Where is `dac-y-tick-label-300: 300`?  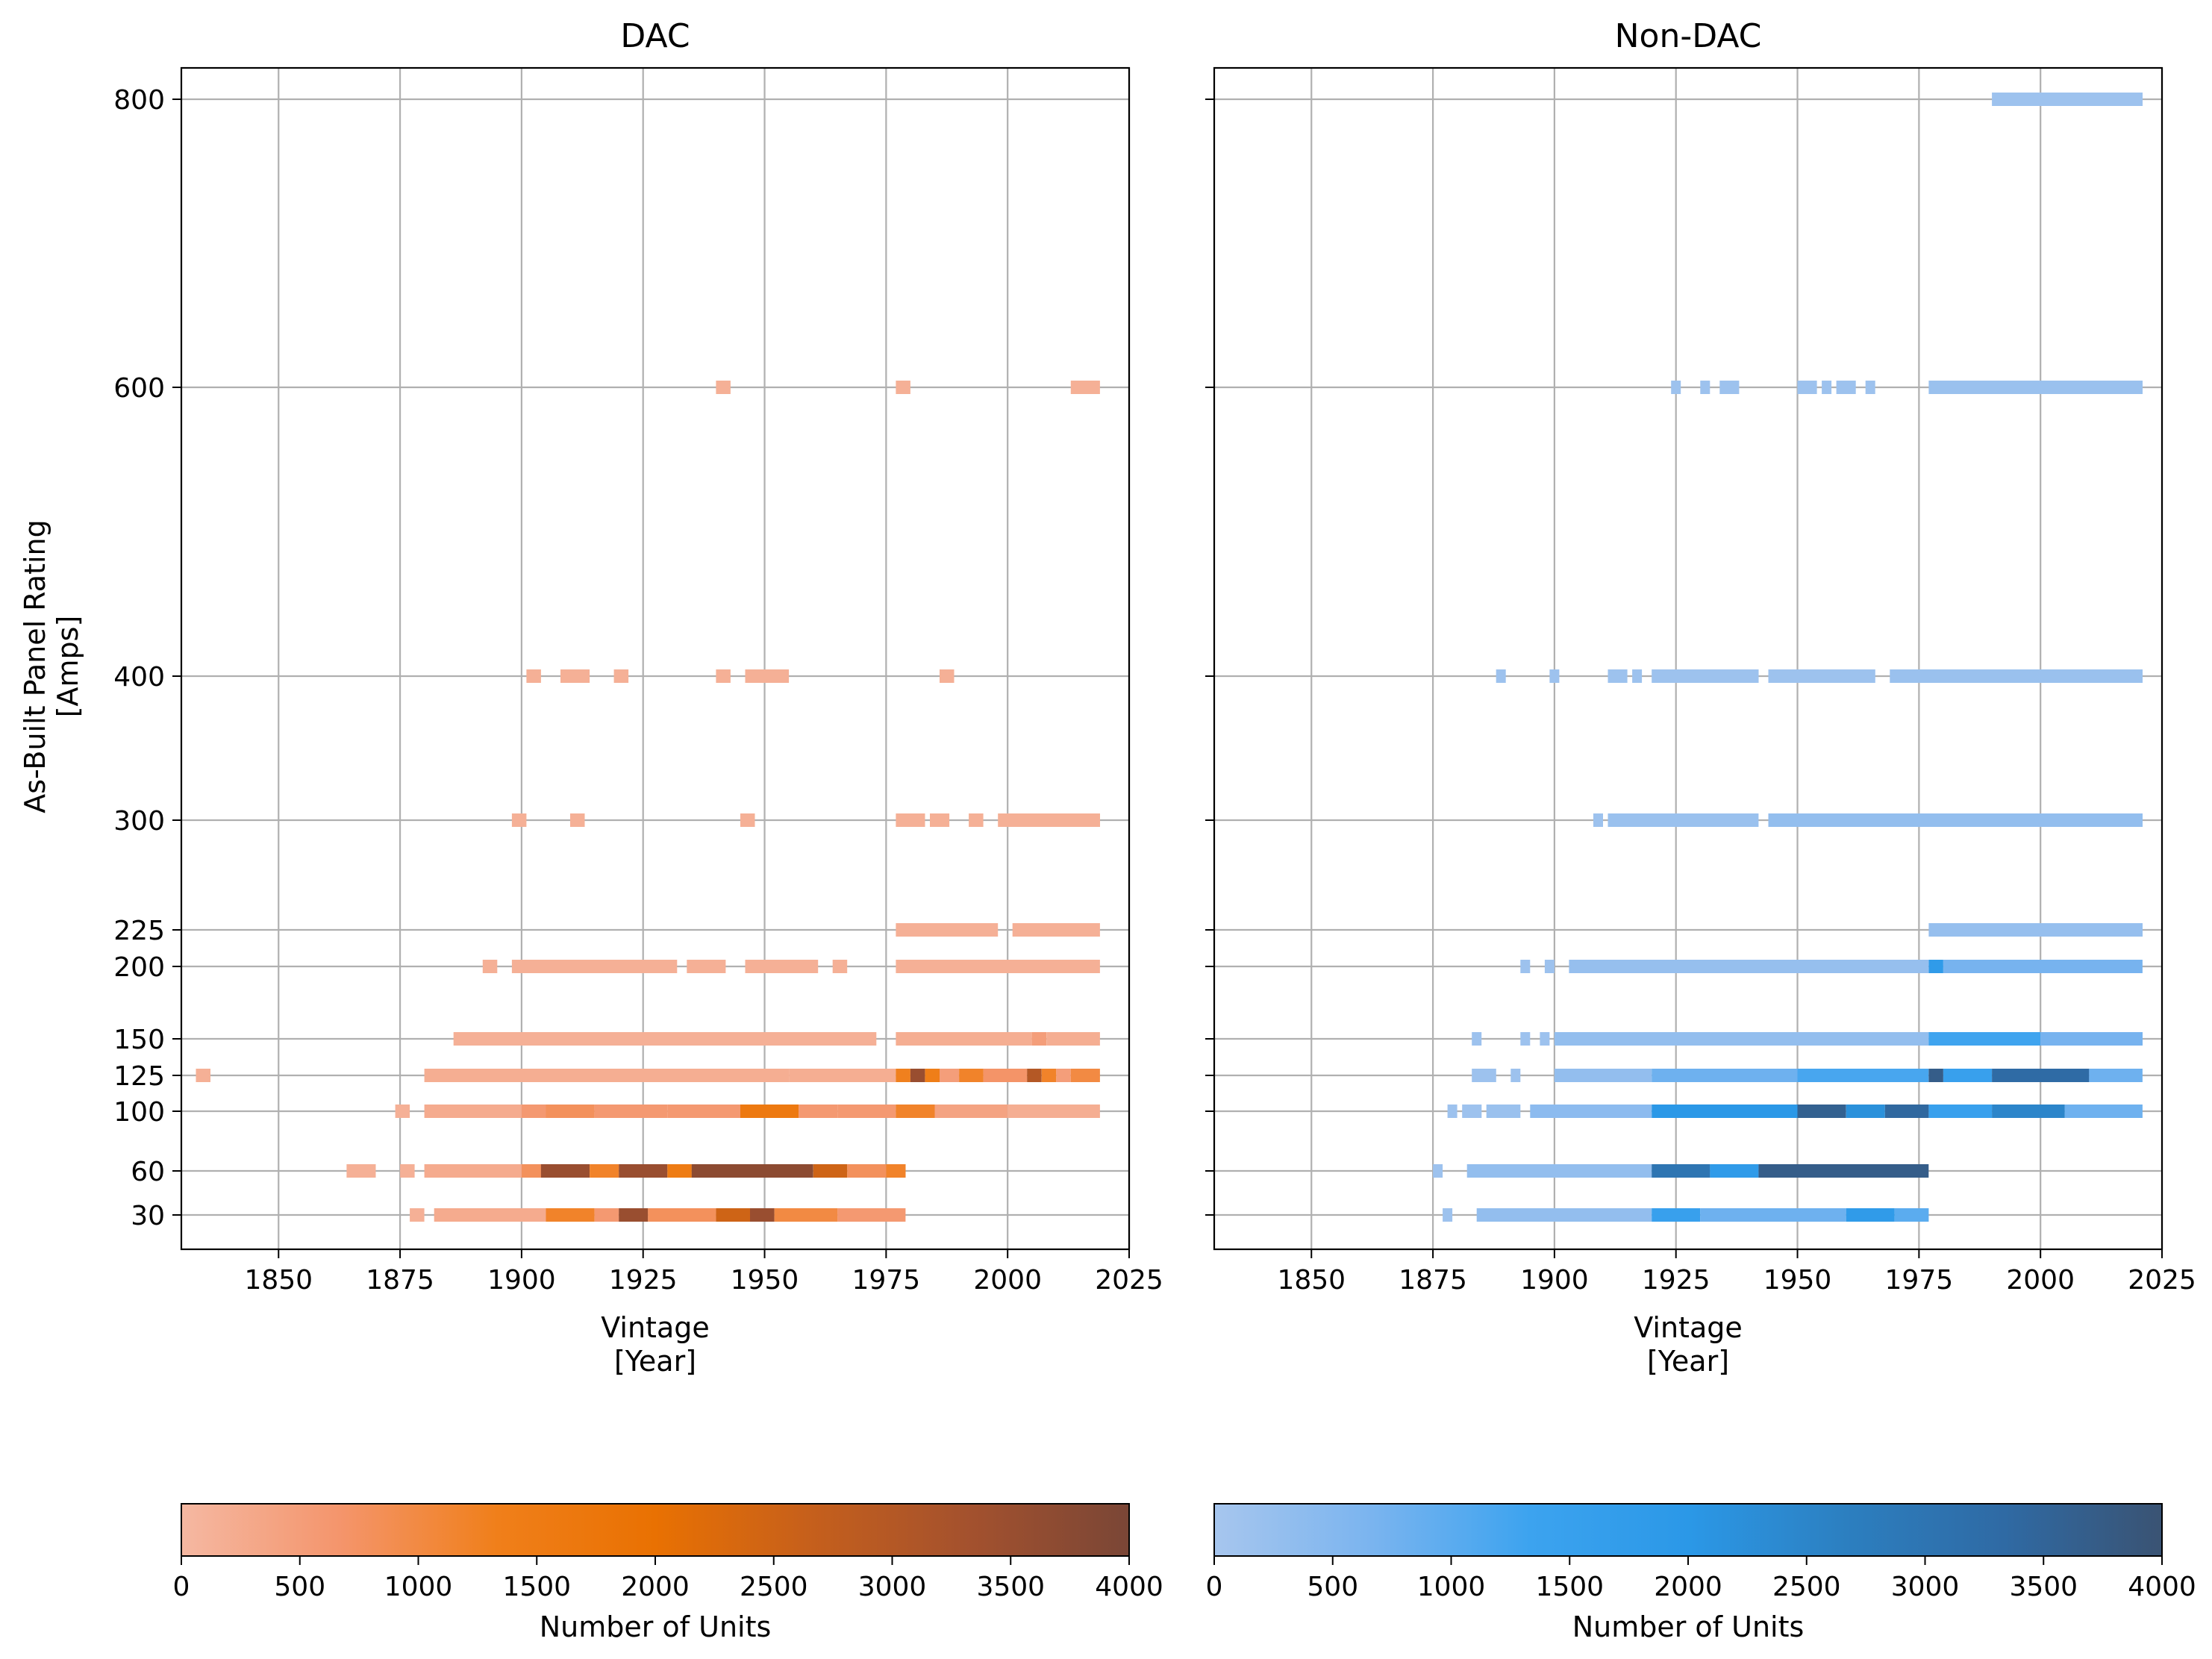
dac-y-tick-label-300: 300 is located at coordinates (139, 821).